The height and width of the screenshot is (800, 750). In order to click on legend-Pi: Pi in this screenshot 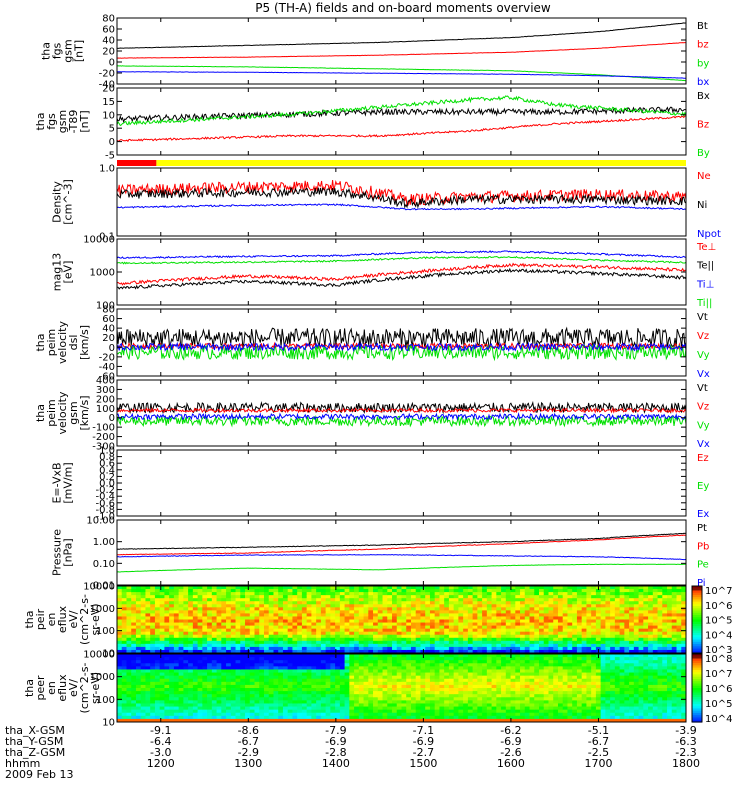, I will do `click(701, 583)`.